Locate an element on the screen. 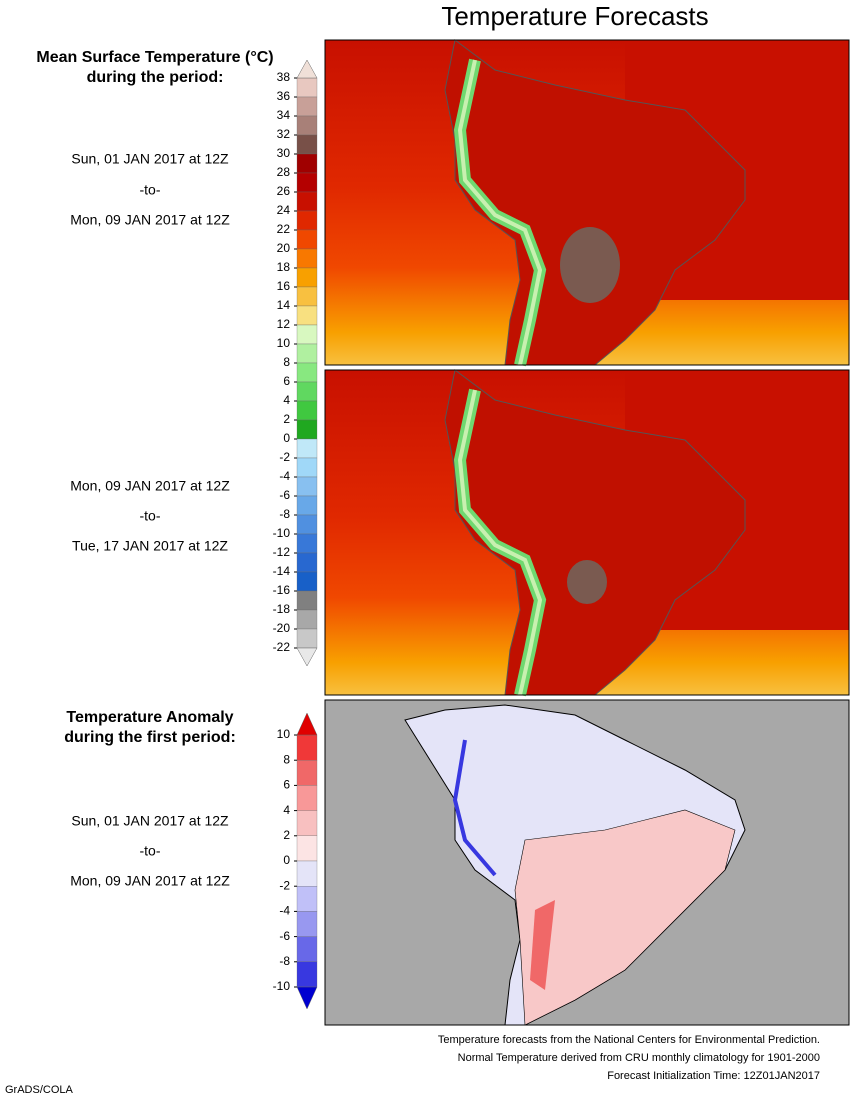  legend-heading: Mean Surface Temperature (°C) is located at coordinates (154, 57).